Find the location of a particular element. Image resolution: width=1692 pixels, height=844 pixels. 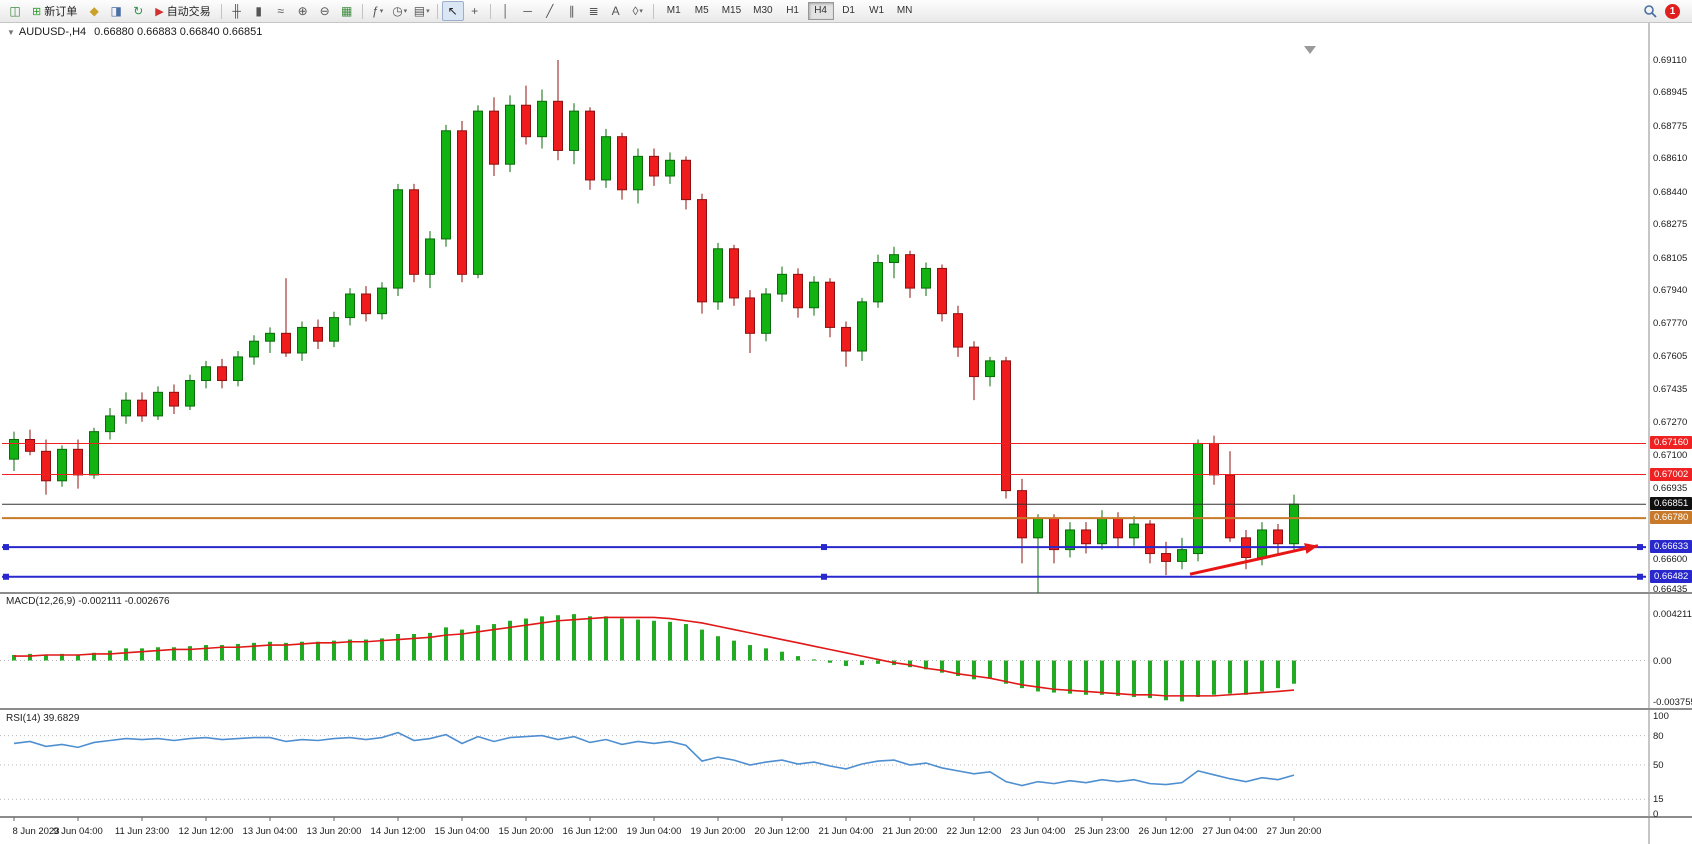

tile-windows-icon: ▦ is located at coordinates (347, 11).